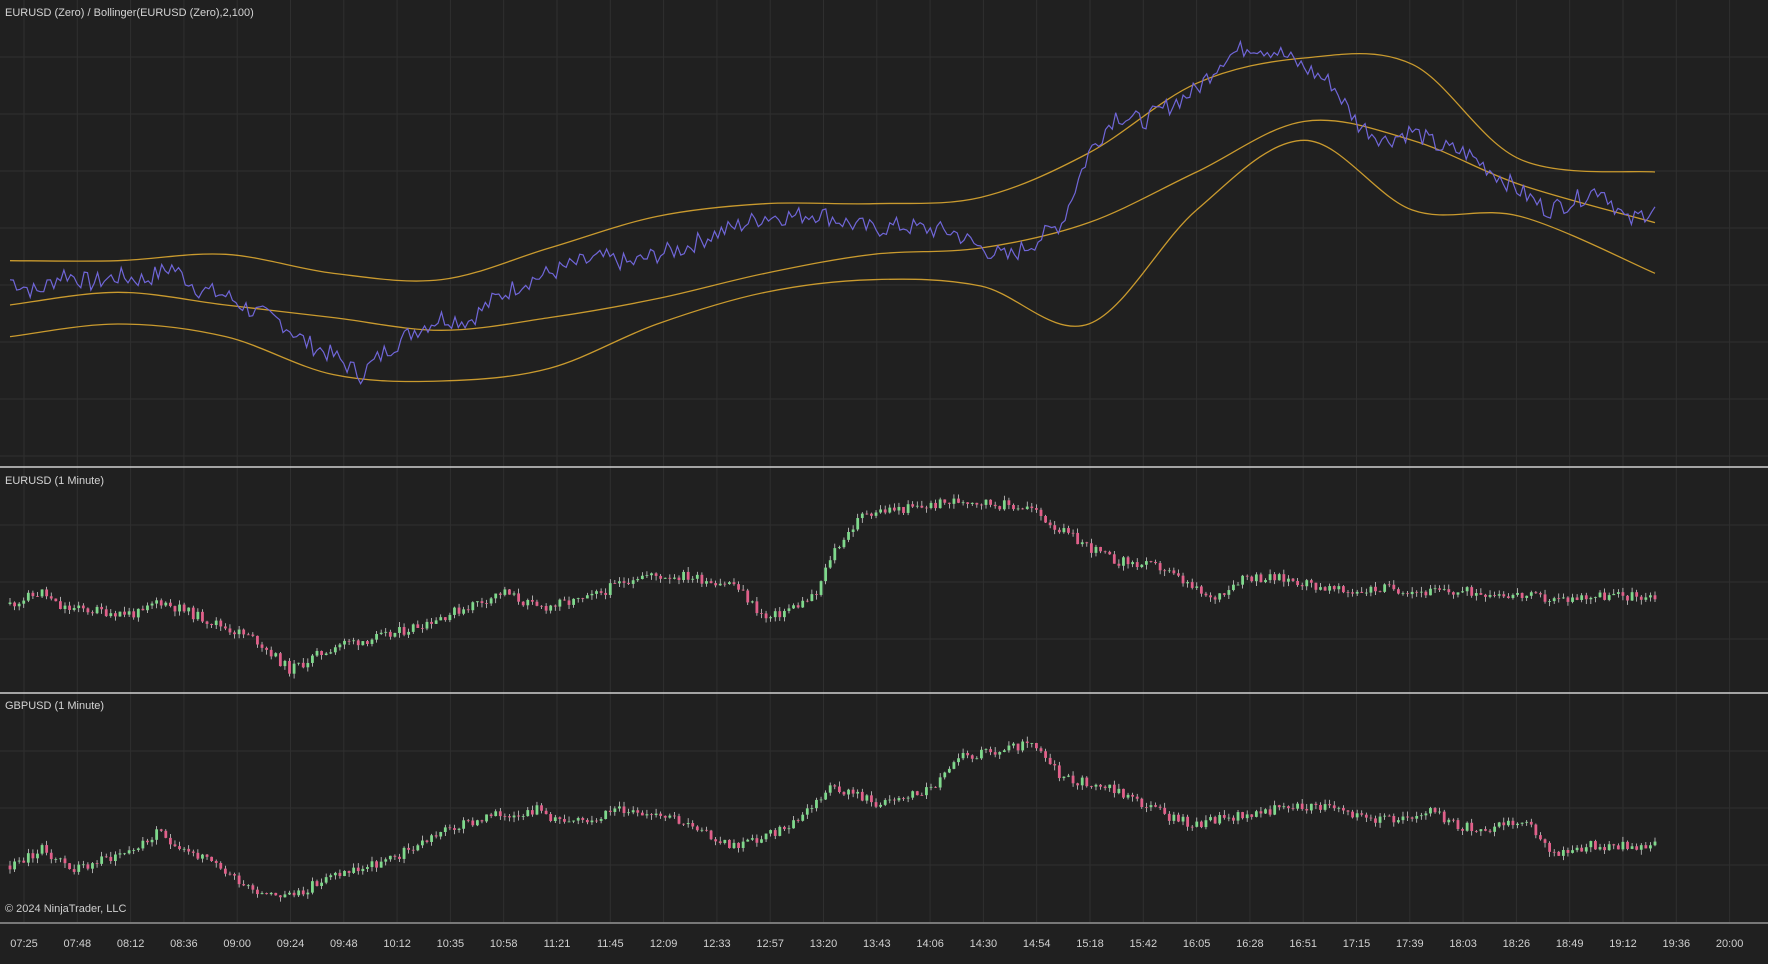 The height and width of the screenshot is (964, 1768). Describe the element at coordinates (131, 944) in the screenshot. I see `x-tick-label: 08:12` at that location.